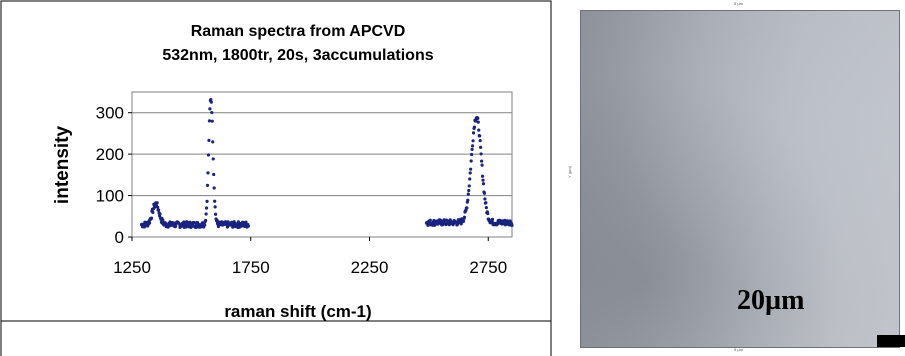  I want to click on scalebar-label: 20µm, so click(771, 300).